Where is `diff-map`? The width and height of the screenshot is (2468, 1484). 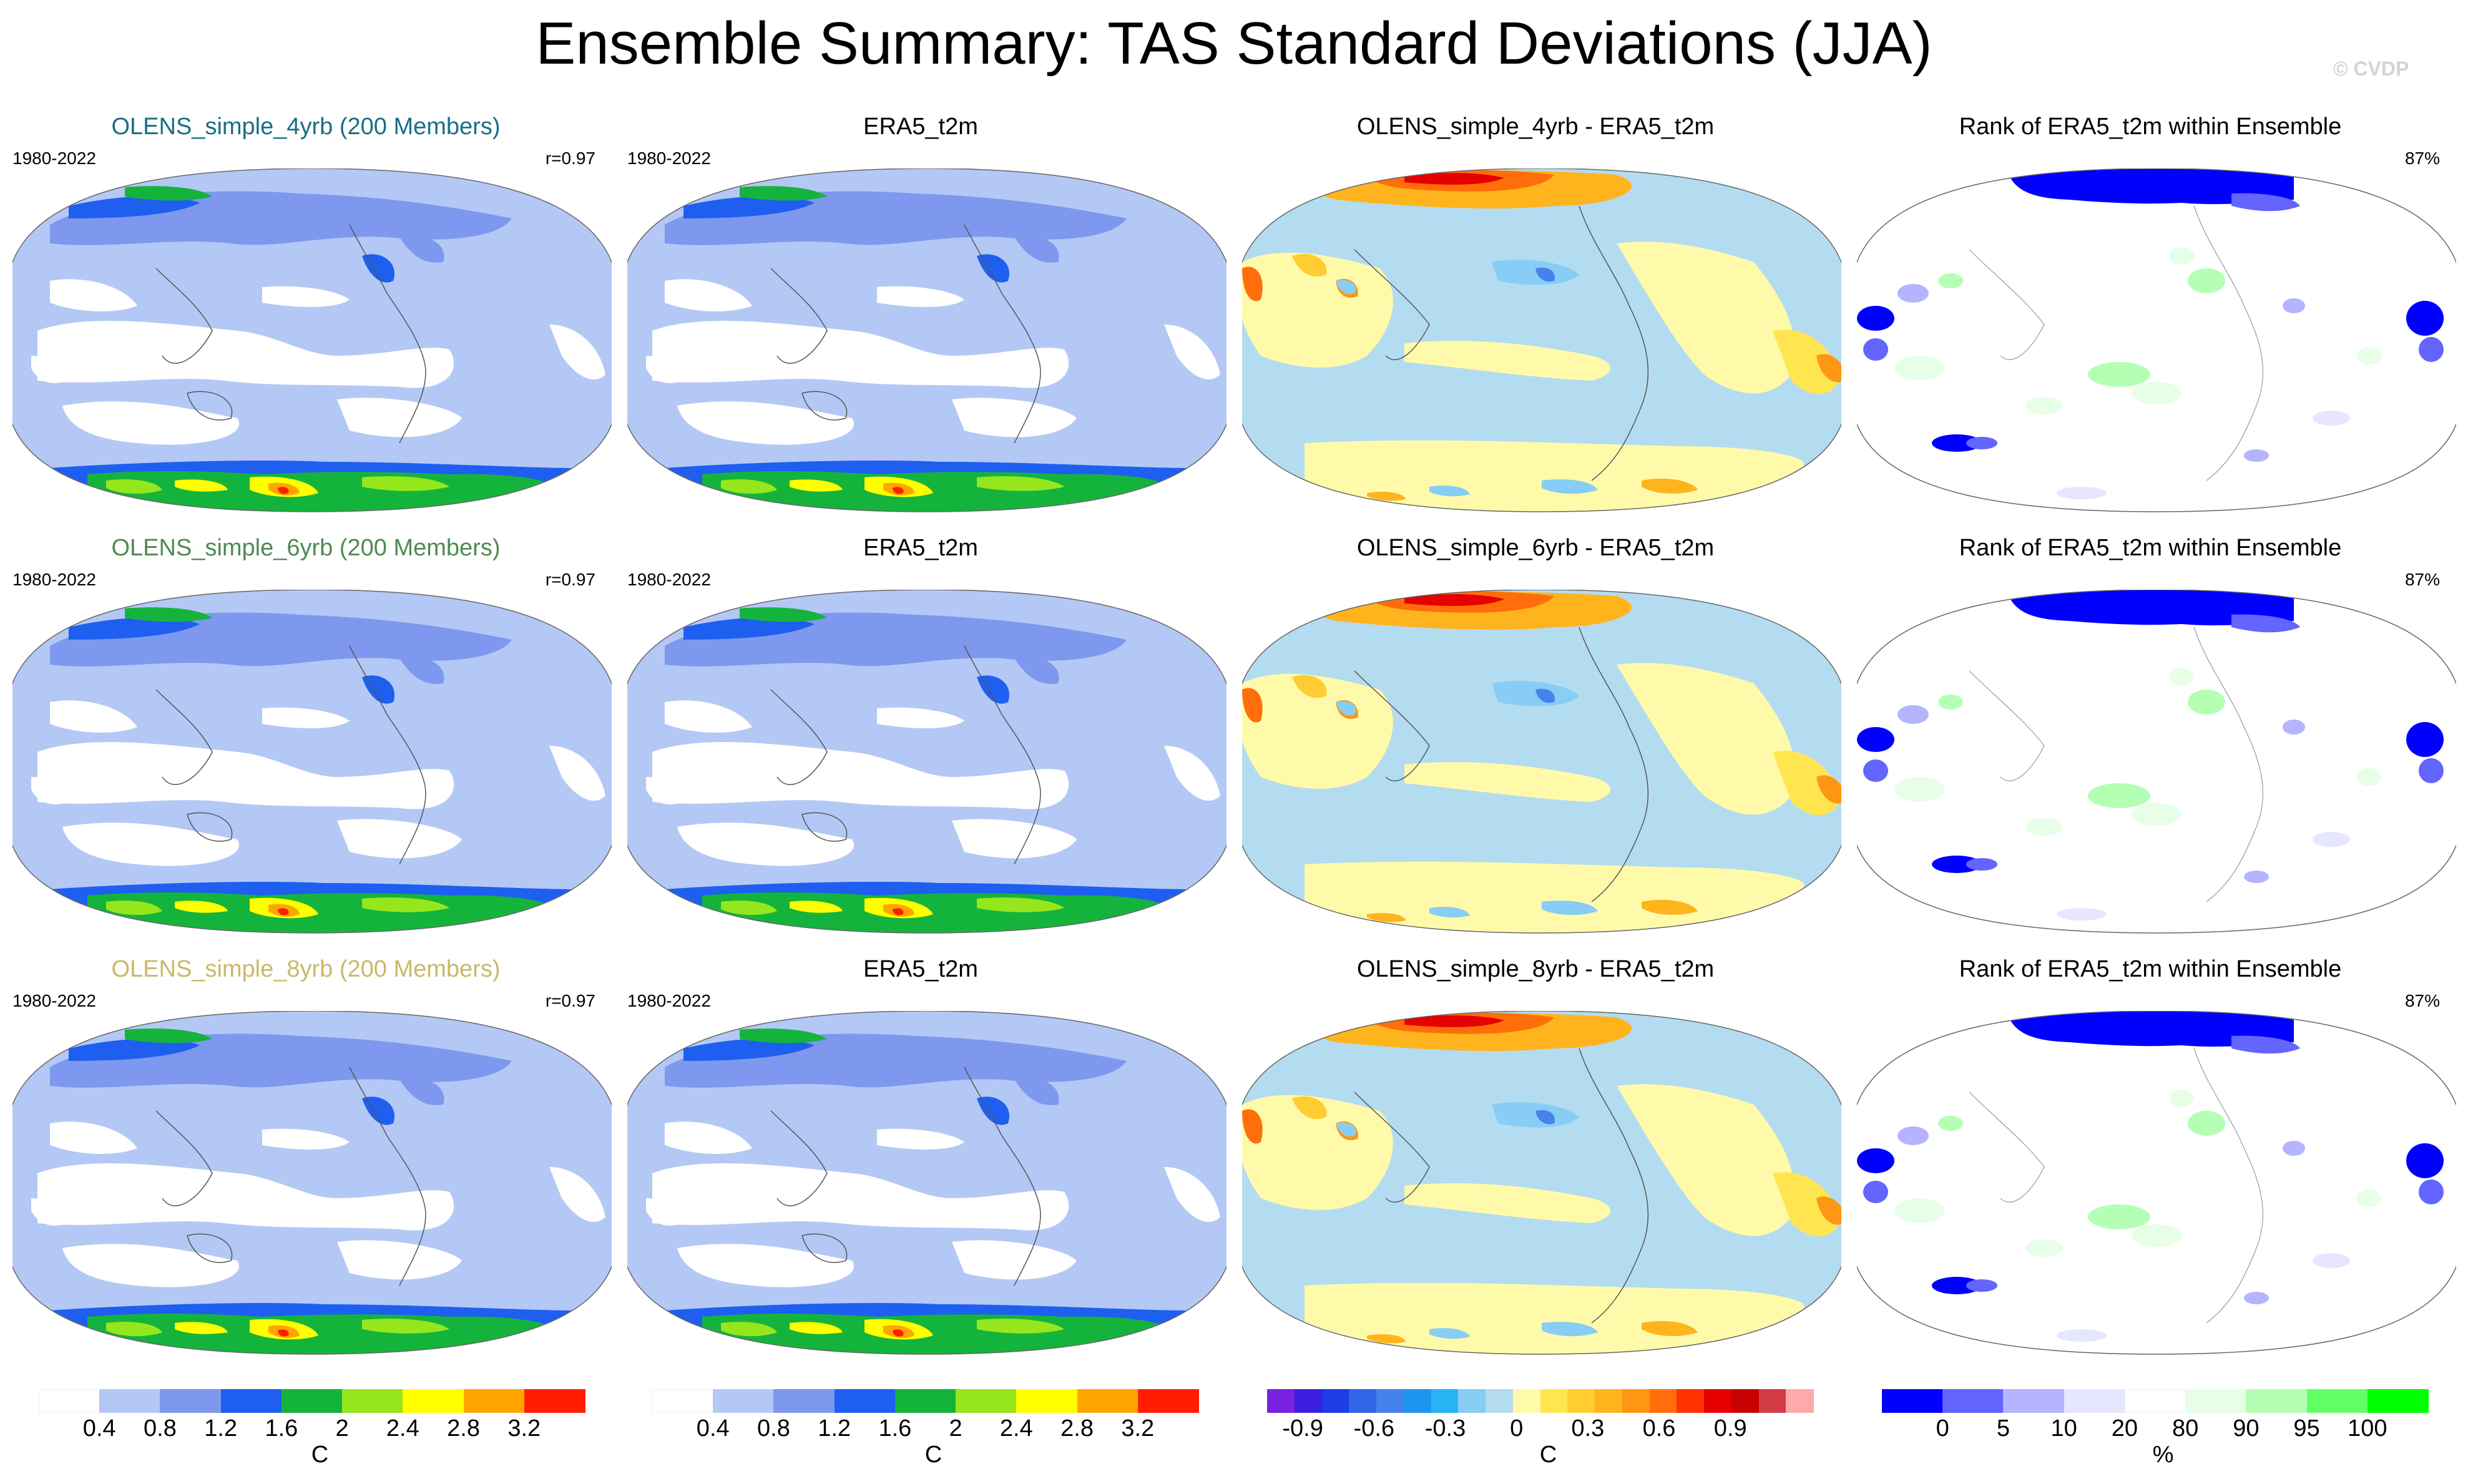
diff-map is located at coordinates (1542, 762).